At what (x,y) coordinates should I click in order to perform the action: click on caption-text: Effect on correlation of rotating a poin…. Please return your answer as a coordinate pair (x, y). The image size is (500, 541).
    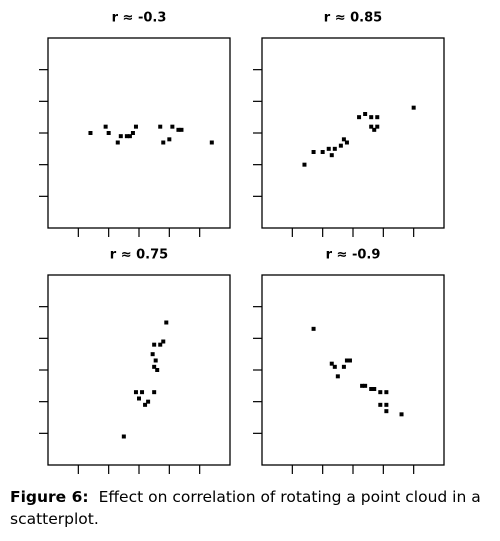
    Looking at the image, I should click on (245, 508).